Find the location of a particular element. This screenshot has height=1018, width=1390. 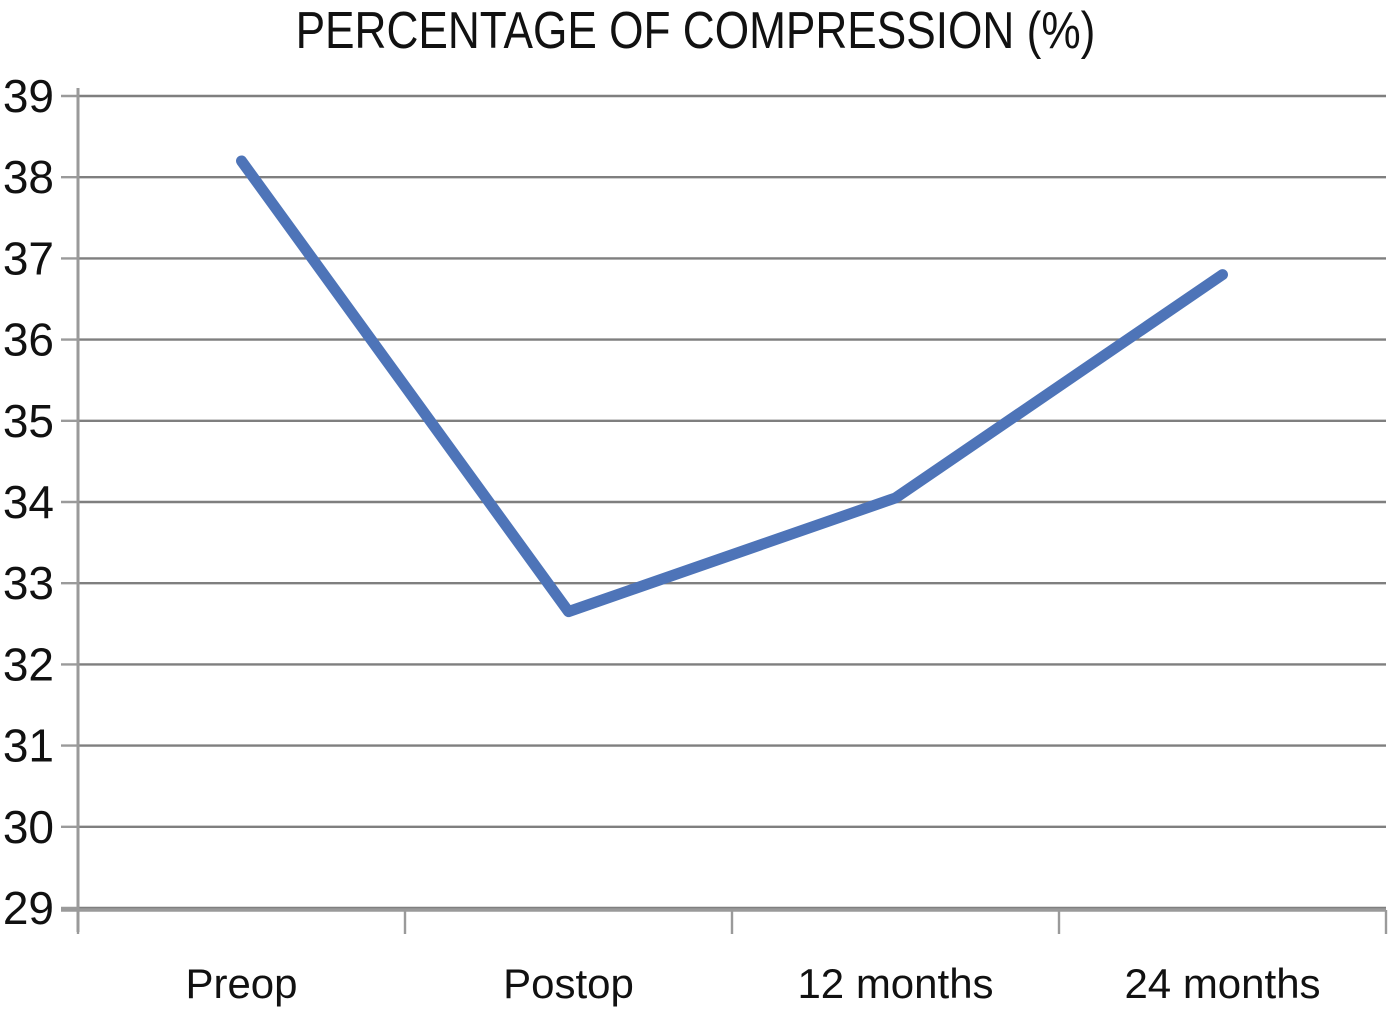

chart-title: PERCENTAGE OF COMPRESSION (%) is located at coordinates (695, 31).